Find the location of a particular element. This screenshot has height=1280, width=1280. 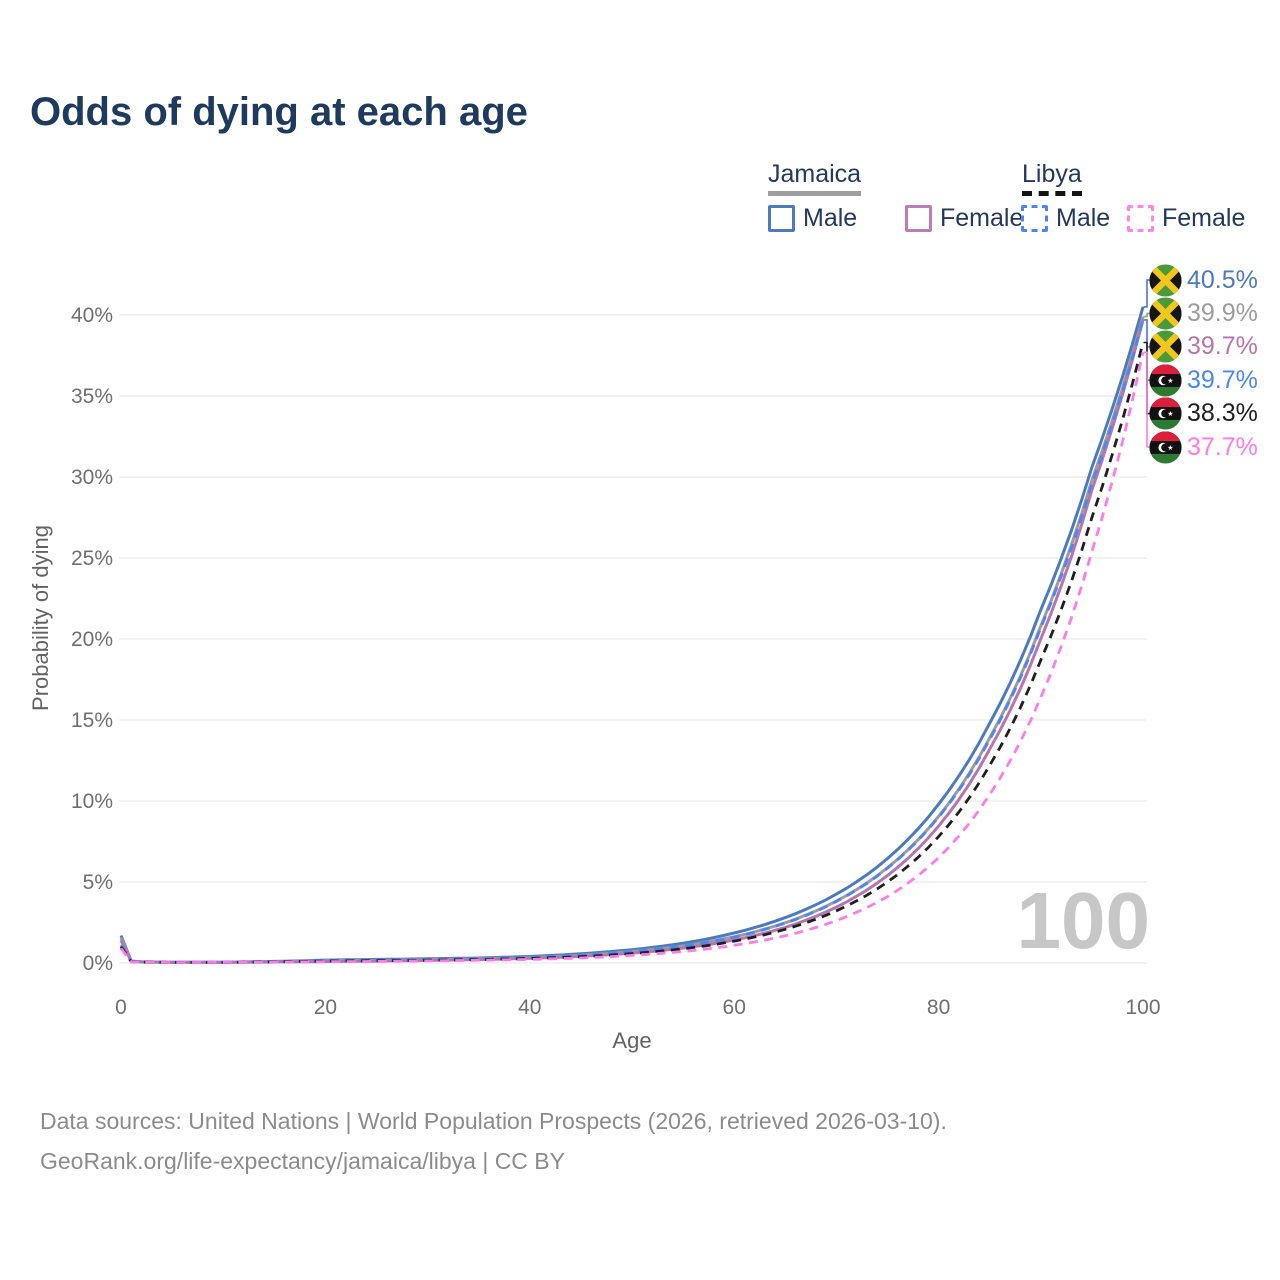

y-tick-label: 5% is located at coordinates (98, 882).